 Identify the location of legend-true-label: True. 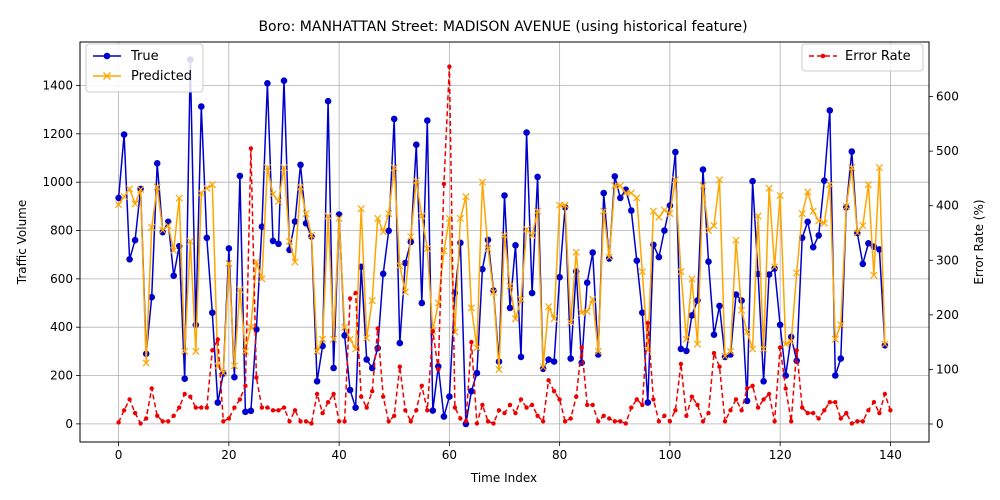
(144, 56).